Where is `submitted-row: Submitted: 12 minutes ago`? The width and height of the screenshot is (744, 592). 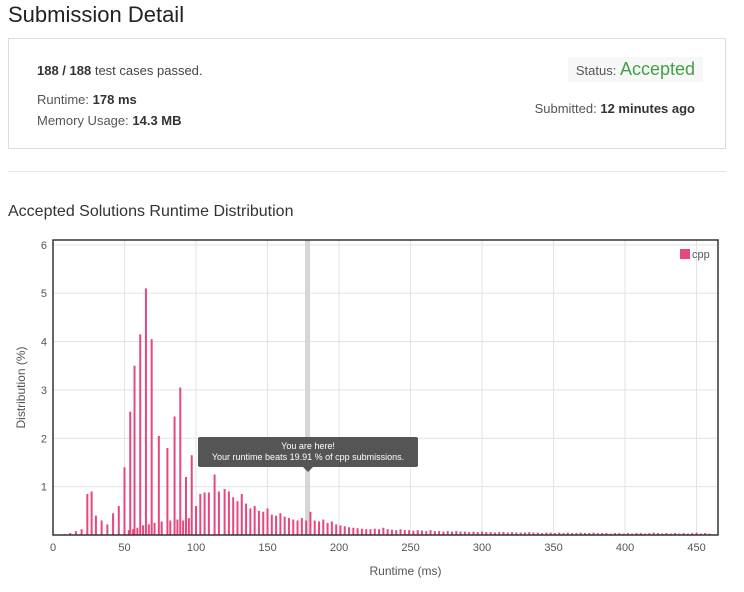
submitted-row: Submitted: 12 minutes ago is located at coordinates (615, 108).